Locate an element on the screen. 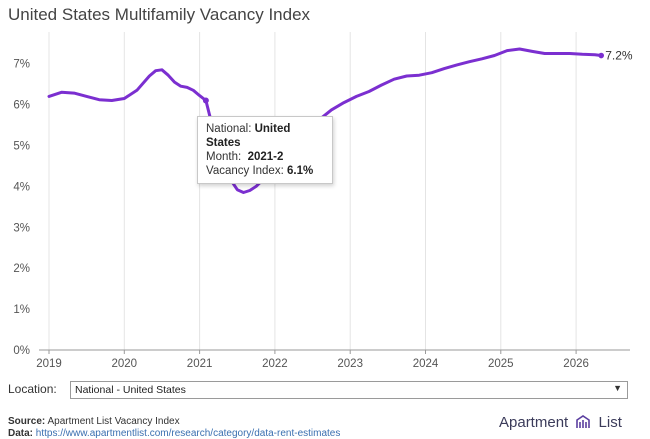 The image size is (650, 439). x-tick-label: 2025 is located at coordinates (501, 364).